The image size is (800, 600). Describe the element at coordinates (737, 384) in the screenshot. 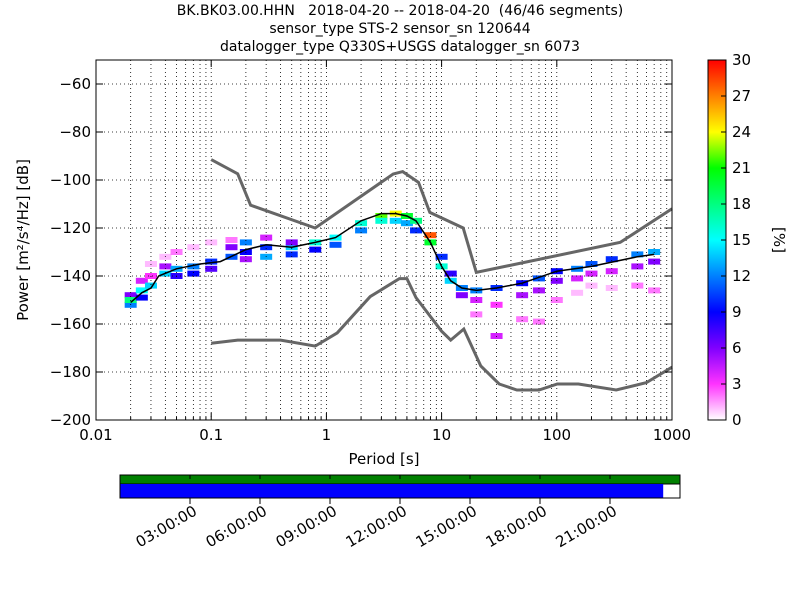

I see `colorbar-tick-label: 3` at that location.